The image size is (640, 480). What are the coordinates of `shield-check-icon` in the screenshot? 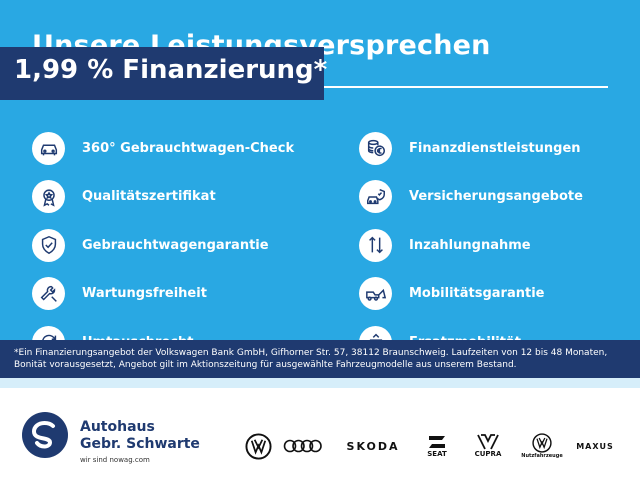 It's located at (48, 245).